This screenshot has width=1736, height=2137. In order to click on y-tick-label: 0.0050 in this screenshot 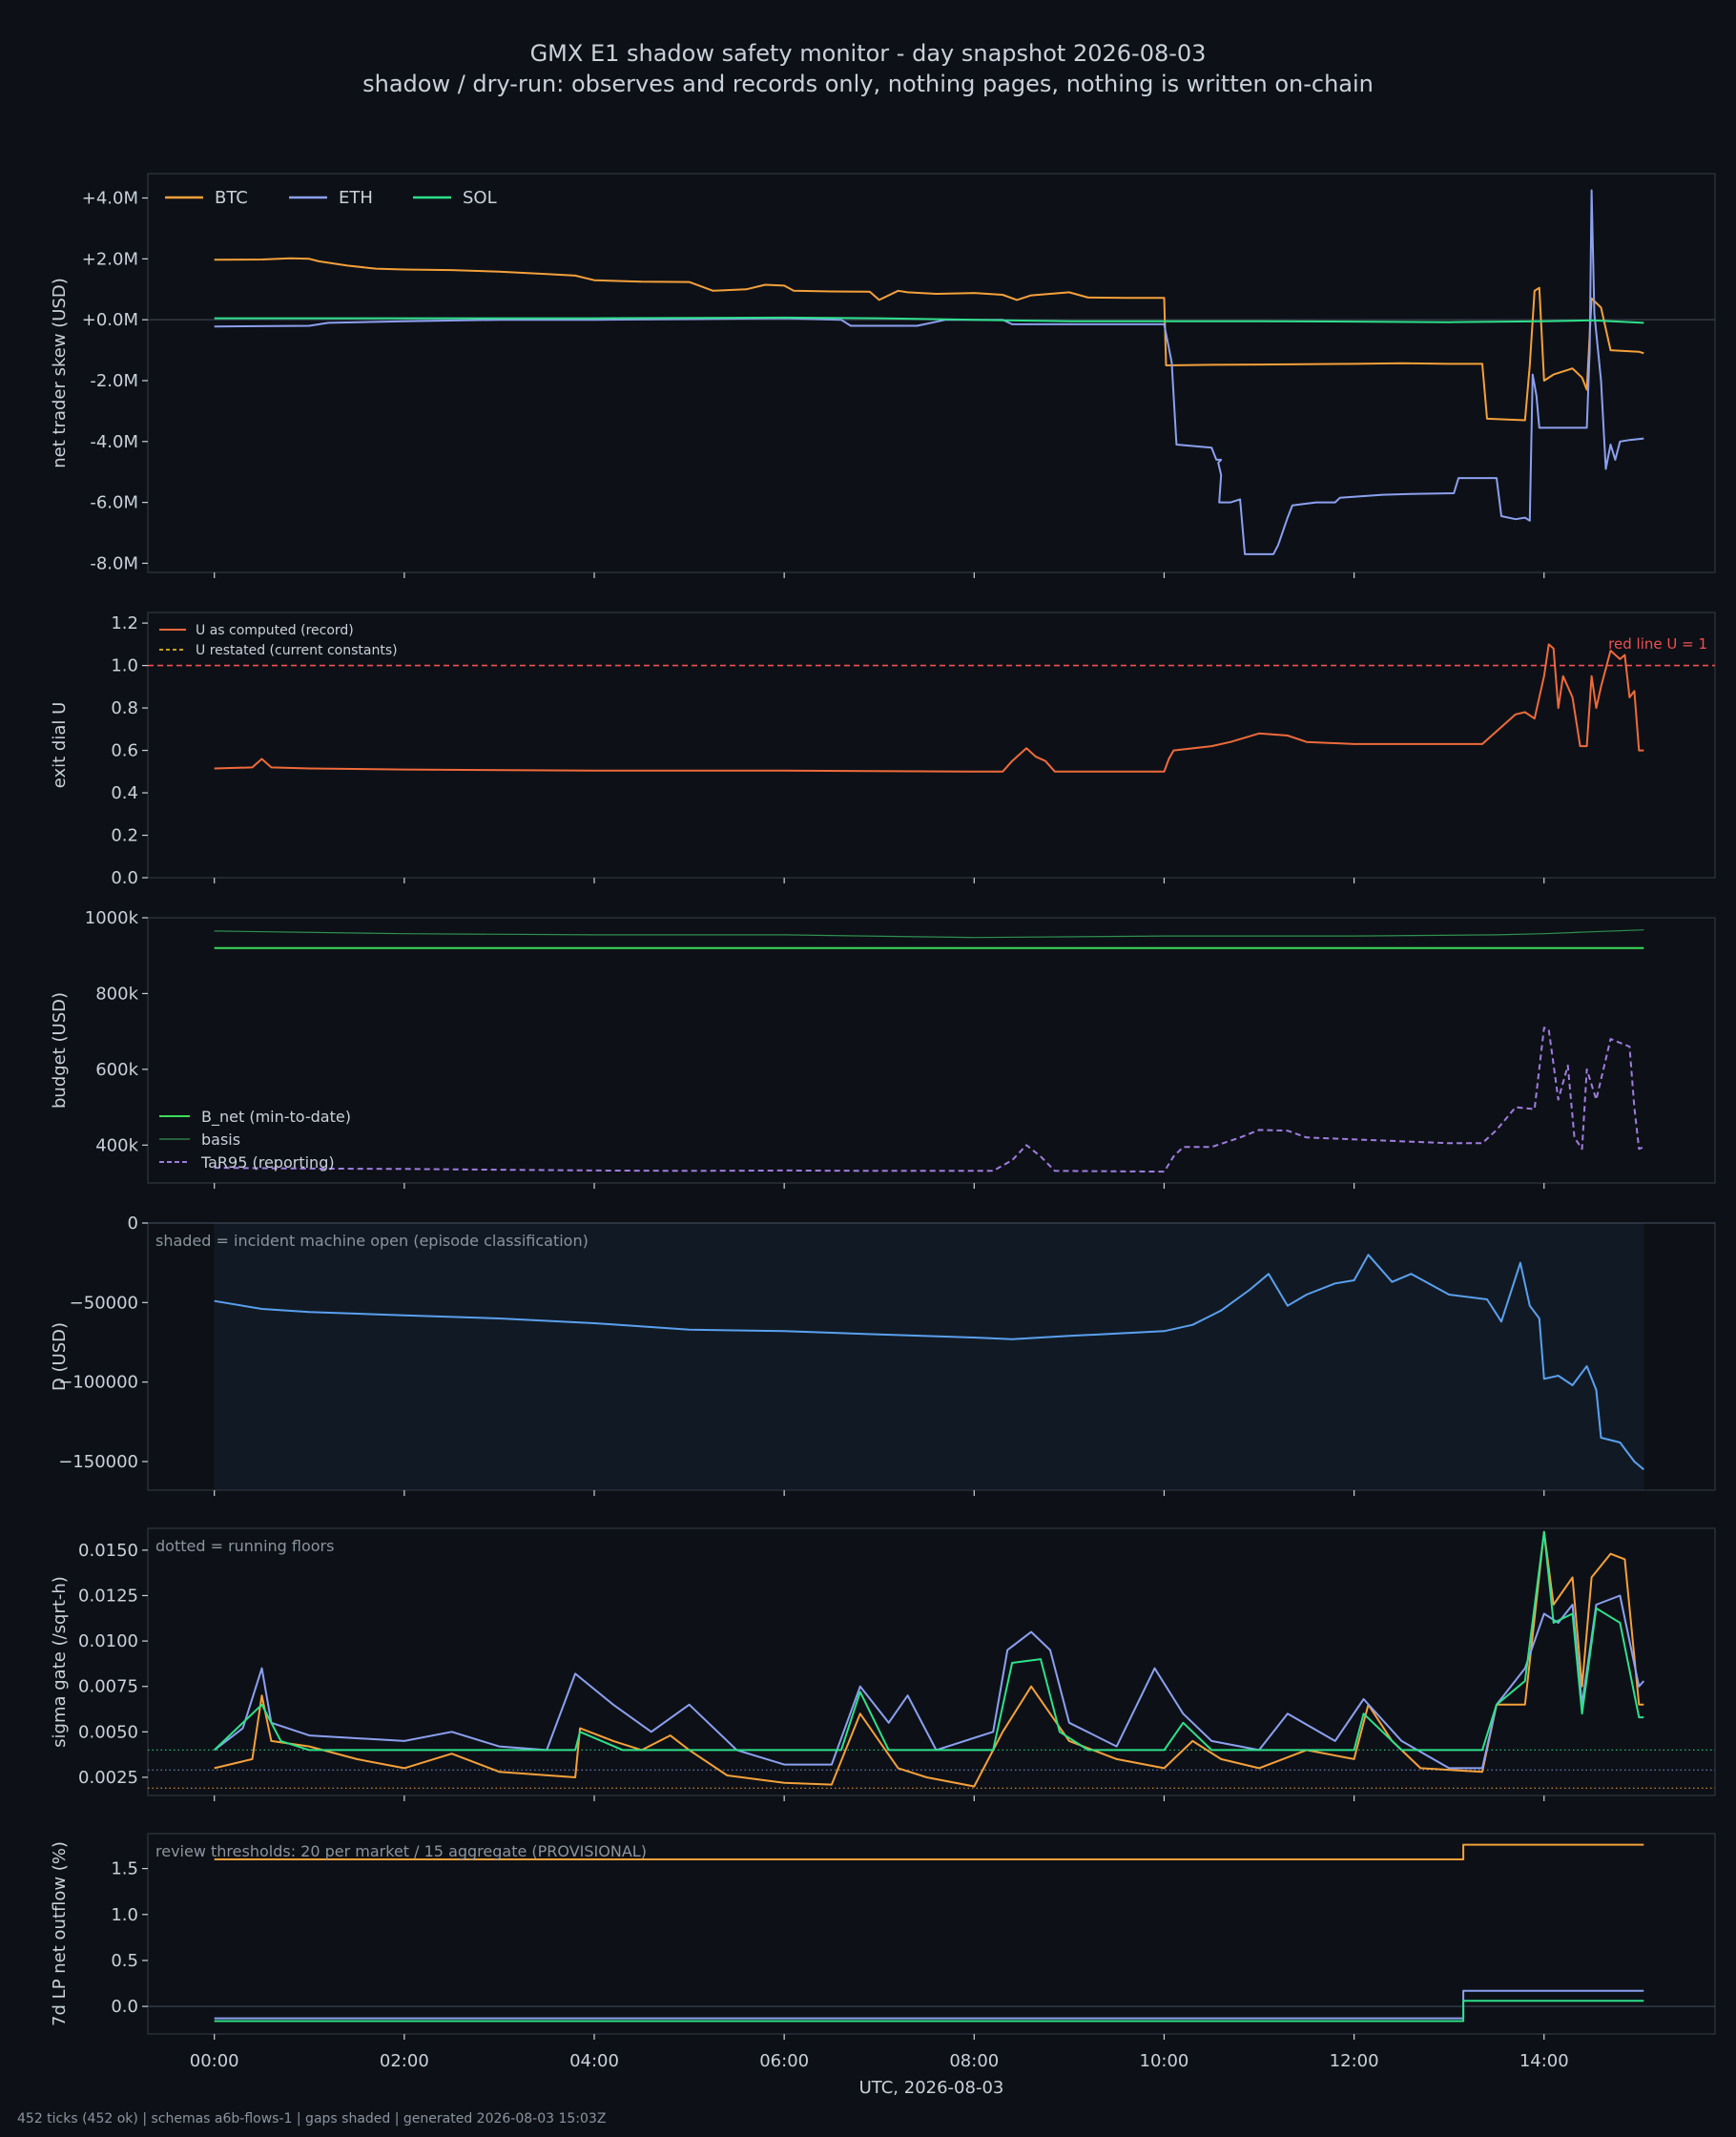, I will do `click(108, 1732)`.